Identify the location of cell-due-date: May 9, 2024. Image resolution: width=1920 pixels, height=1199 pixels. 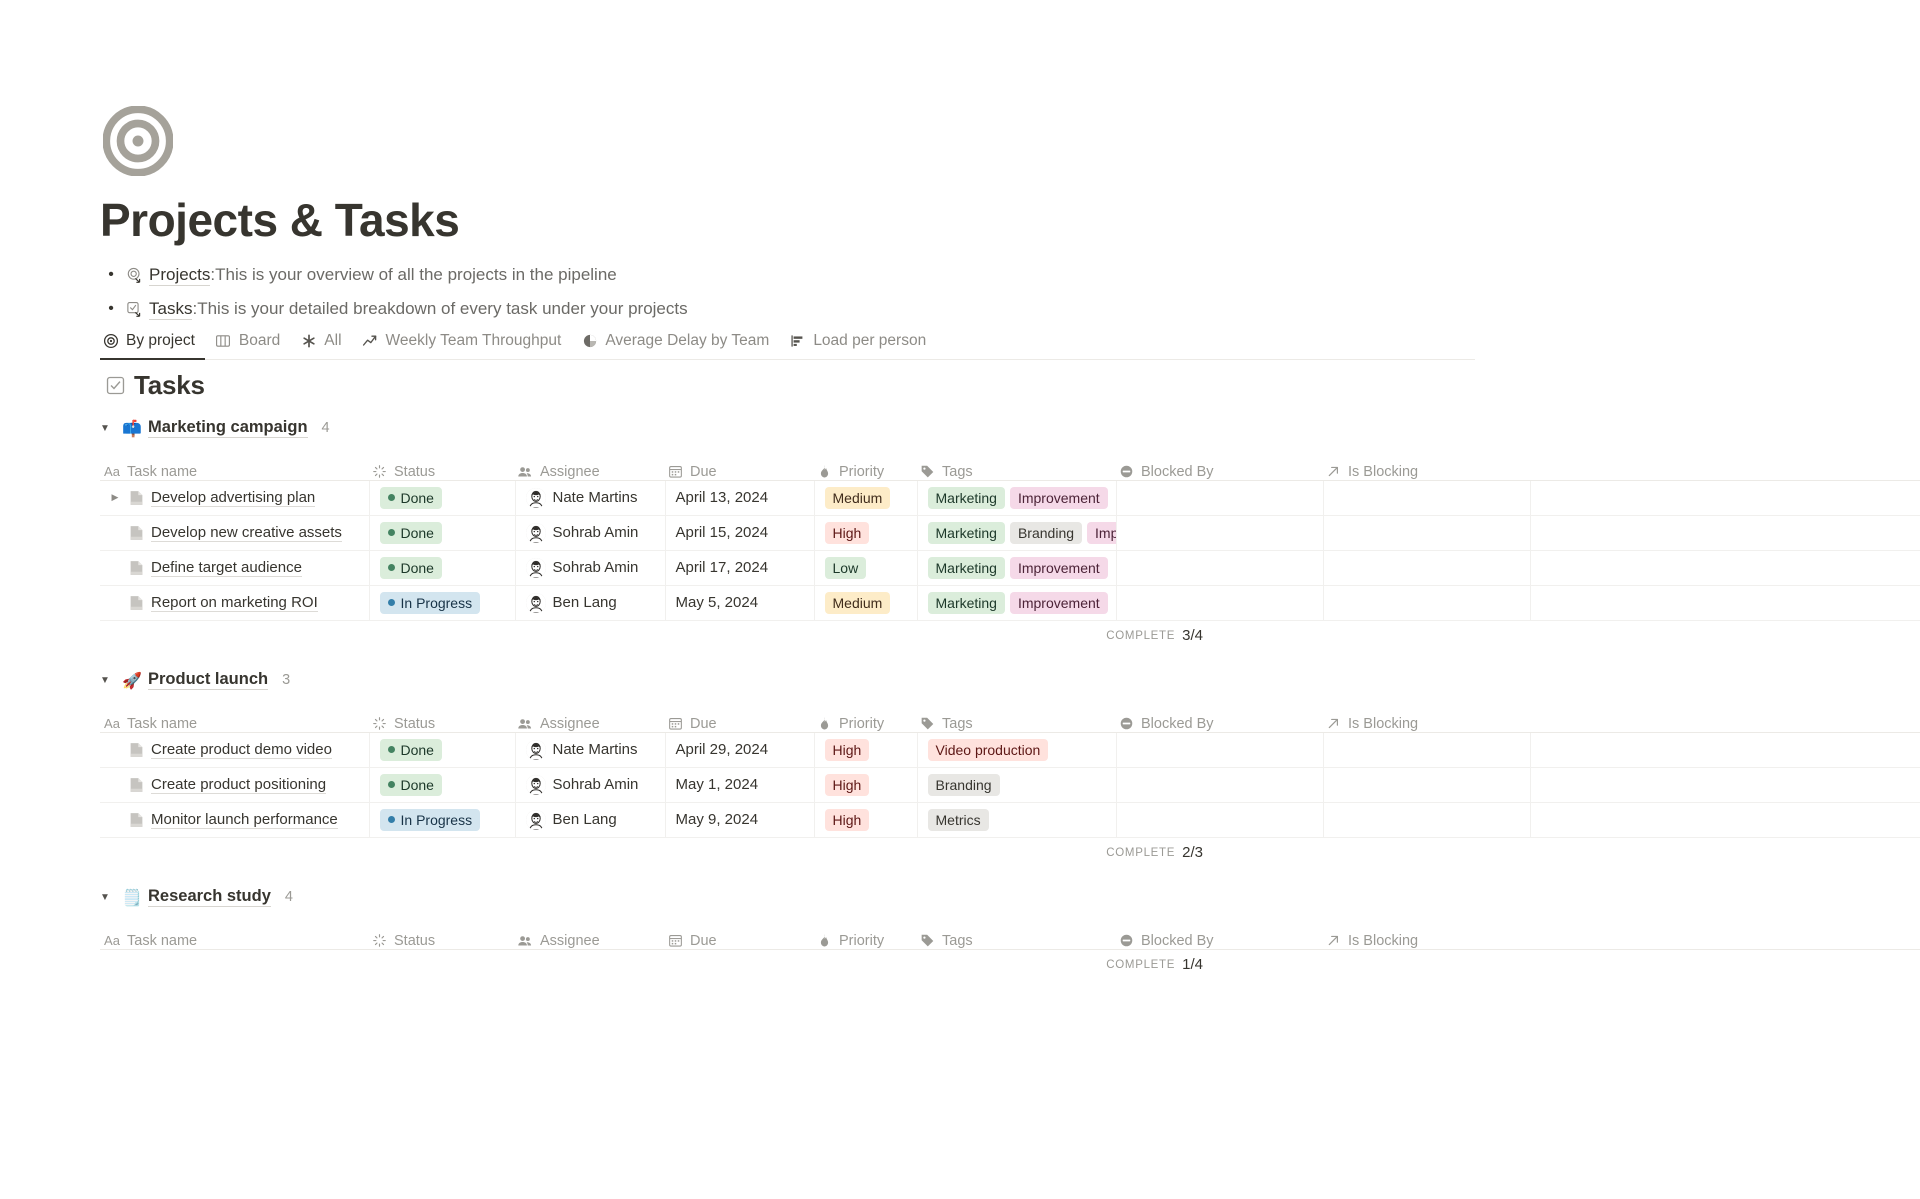
(740, 820).